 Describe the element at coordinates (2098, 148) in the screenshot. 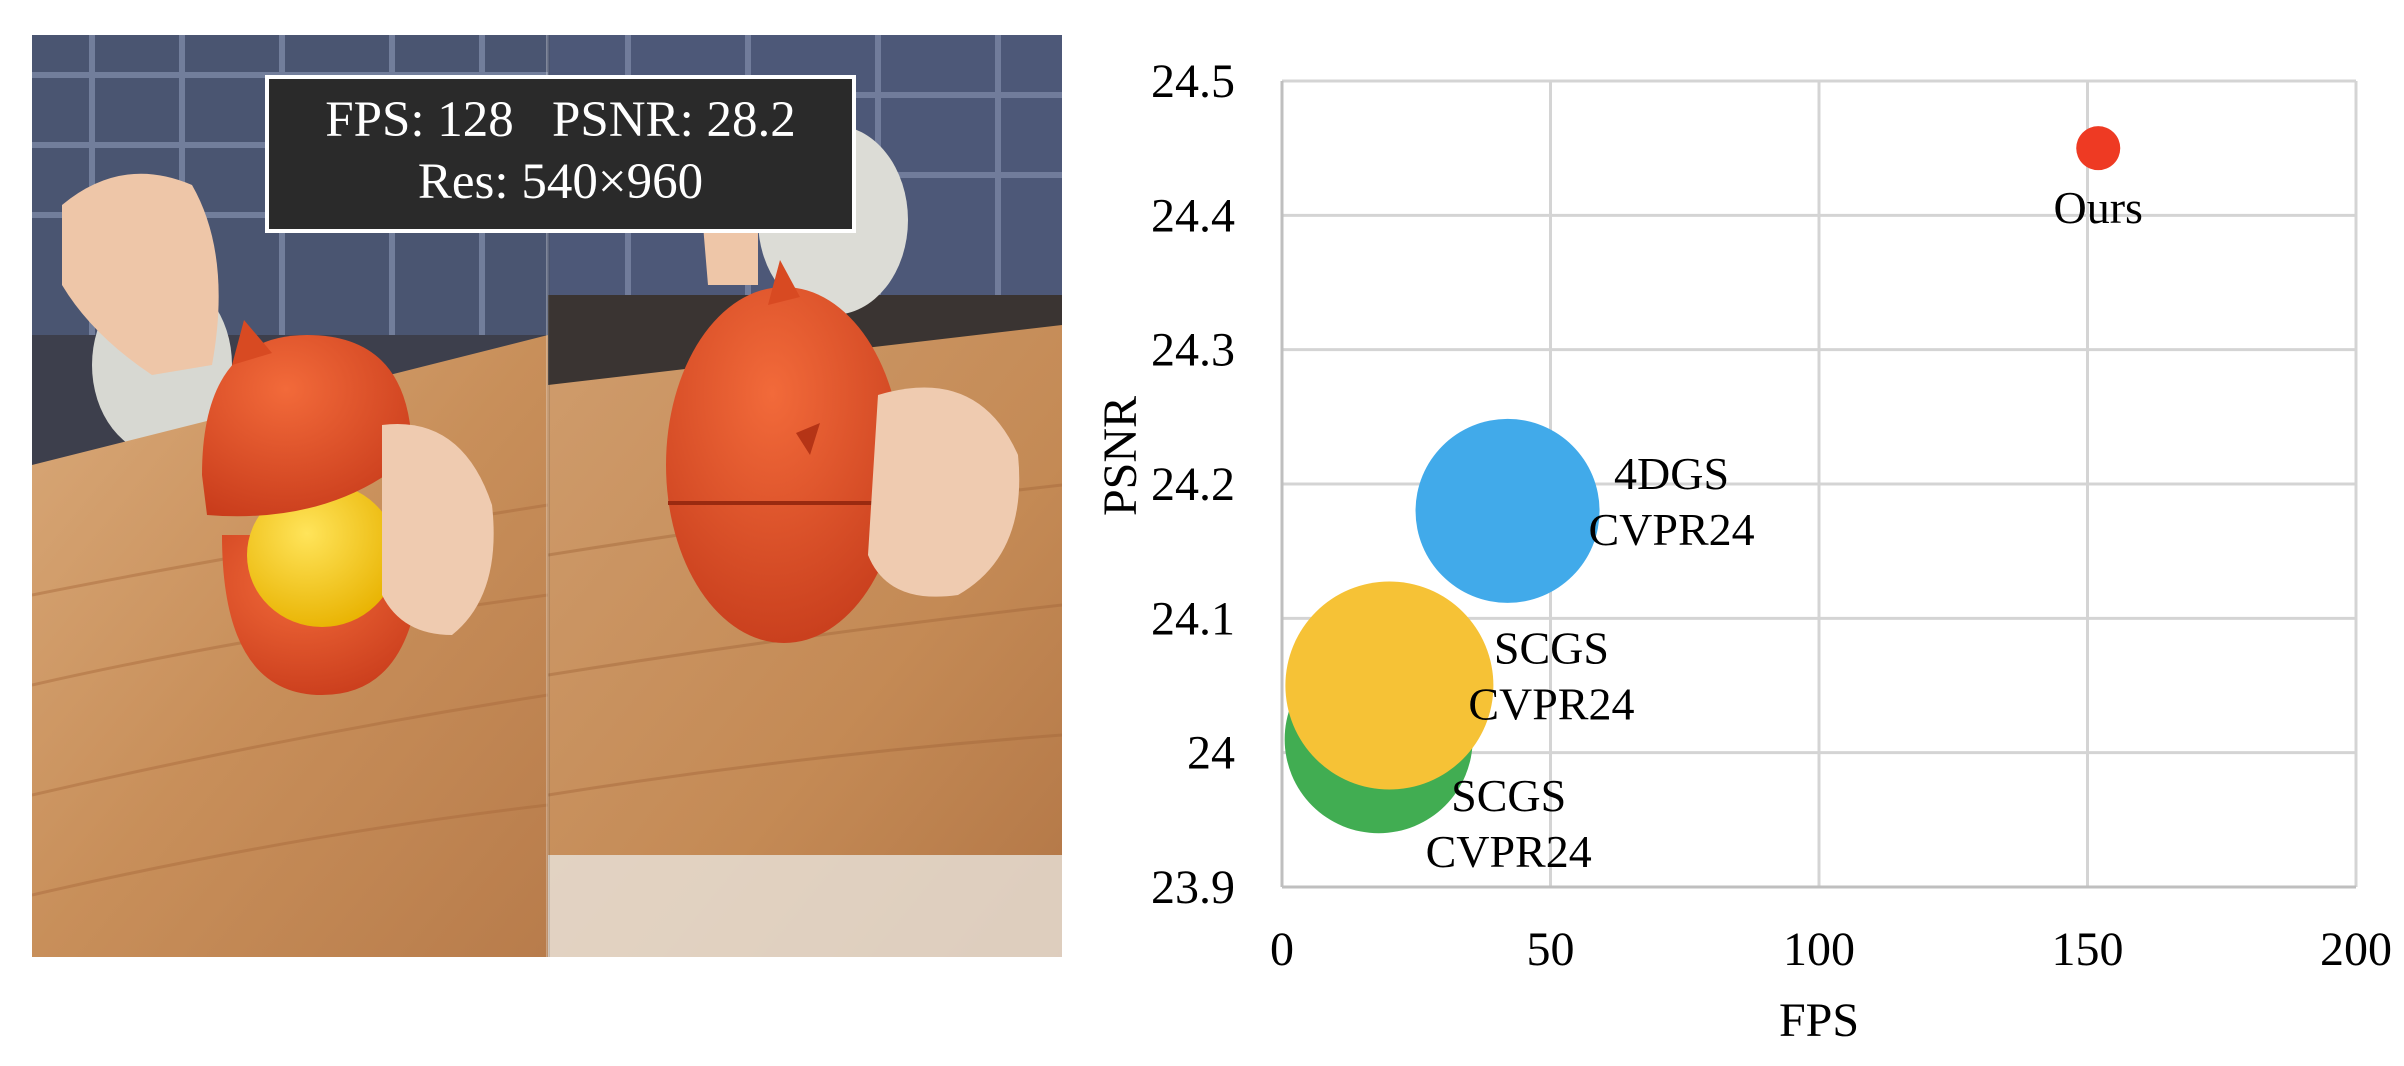

I see `data-point-ours` at that location.